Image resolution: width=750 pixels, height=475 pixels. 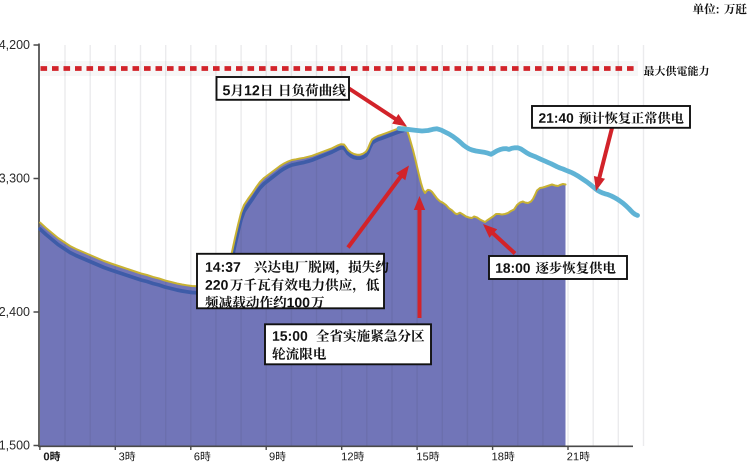 What do you see at coordinates (15, 312) in the screenshot?
I see `svg-text: 2,400` at bounding box center [15, 312].